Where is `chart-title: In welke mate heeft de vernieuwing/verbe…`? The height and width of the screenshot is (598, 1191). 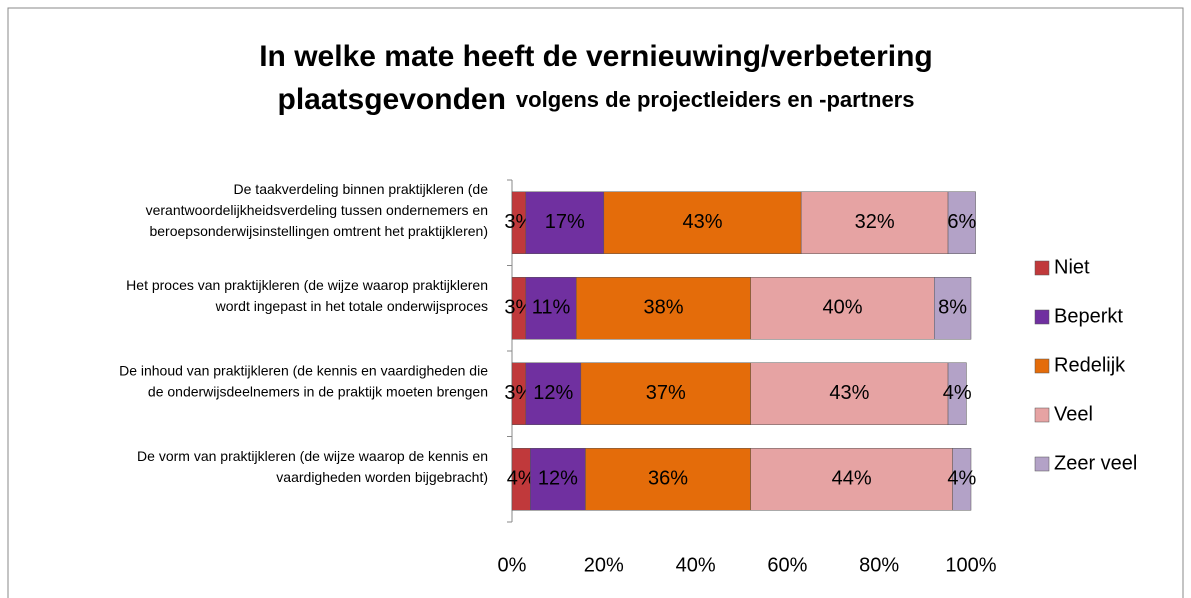 chart-title: In welke mate heeft de vernieuwing/verbe… is located at coordinates (596, 56).